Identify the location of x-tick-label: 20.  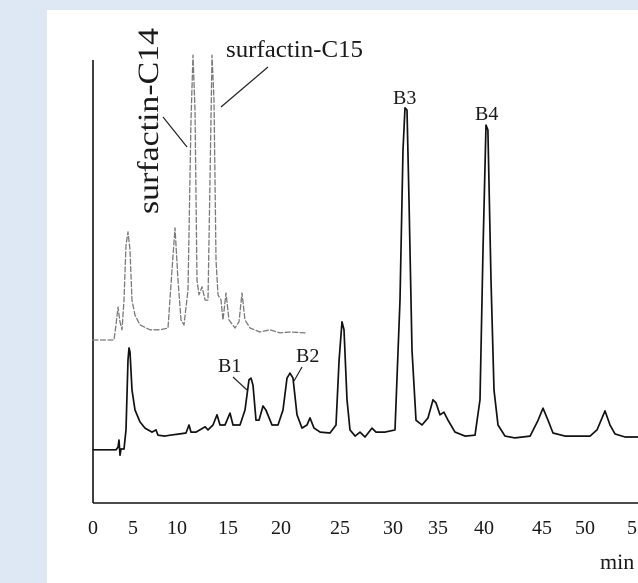
(281, 528).